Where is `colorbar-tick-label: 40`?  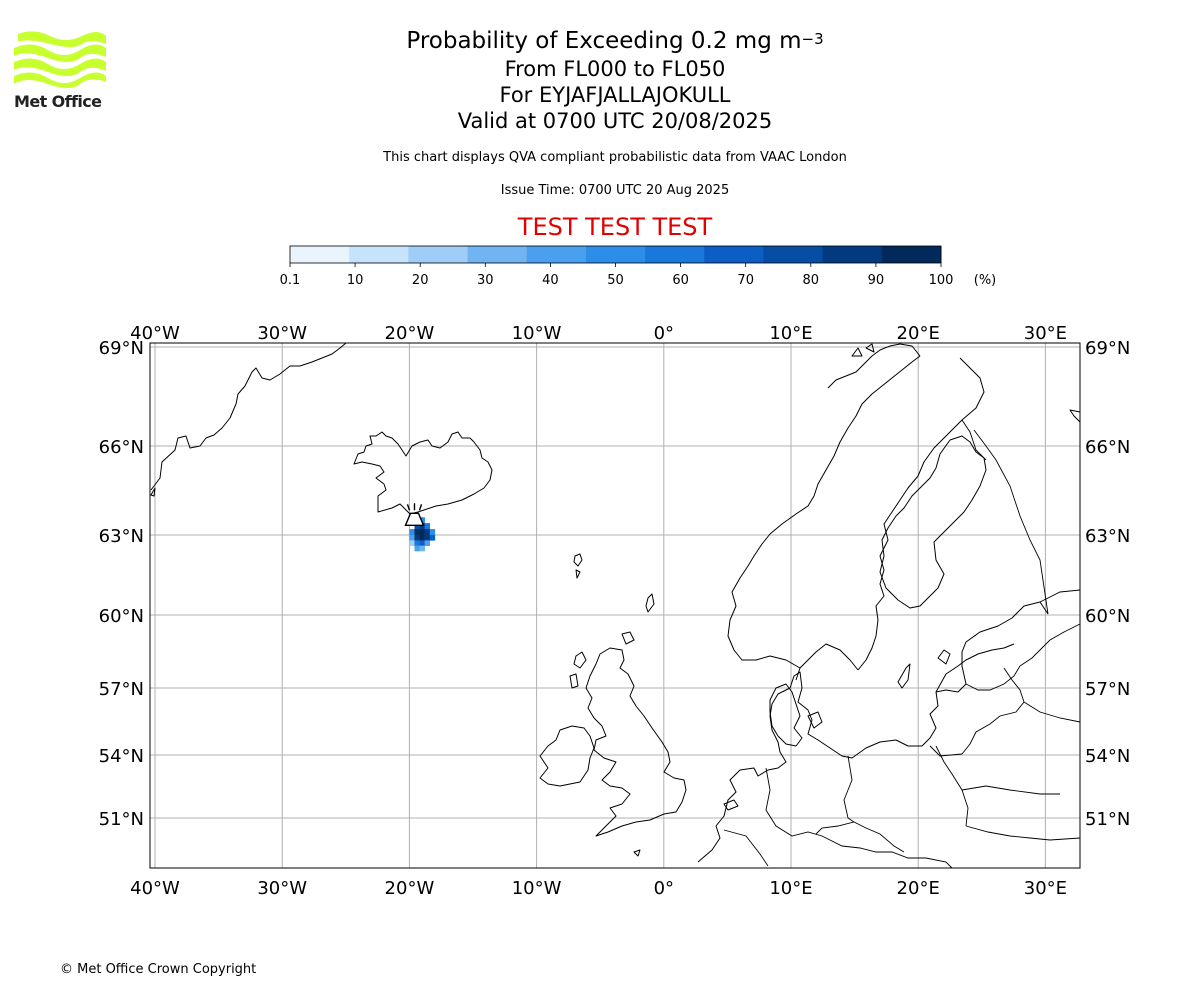 colorbar-tick-label: 40 is located at coordinates (550, 280).